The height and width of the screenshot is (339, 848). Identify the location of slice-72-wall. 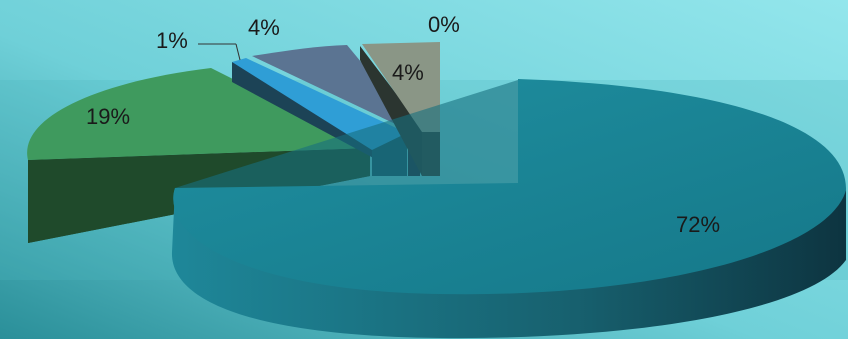
(346, 135).